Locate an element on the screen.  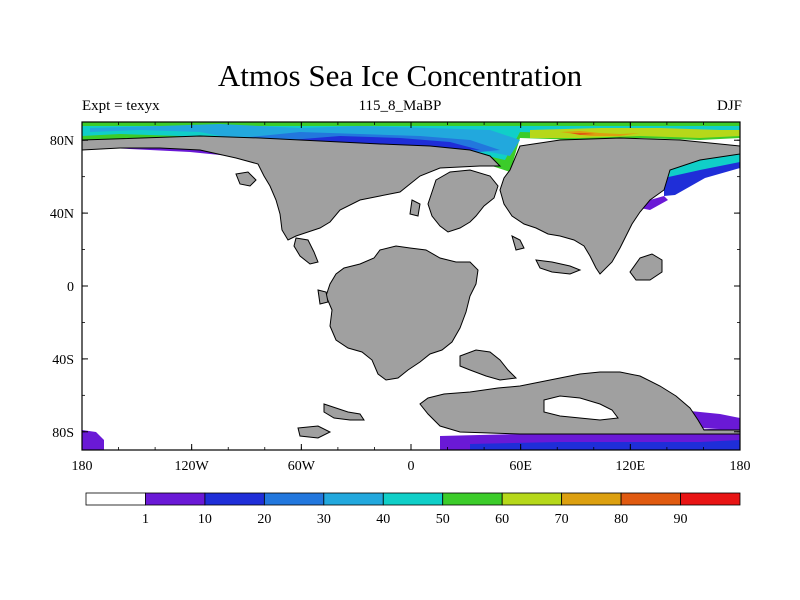
colorbar-label: 30 is located at coordinates (324, 519).